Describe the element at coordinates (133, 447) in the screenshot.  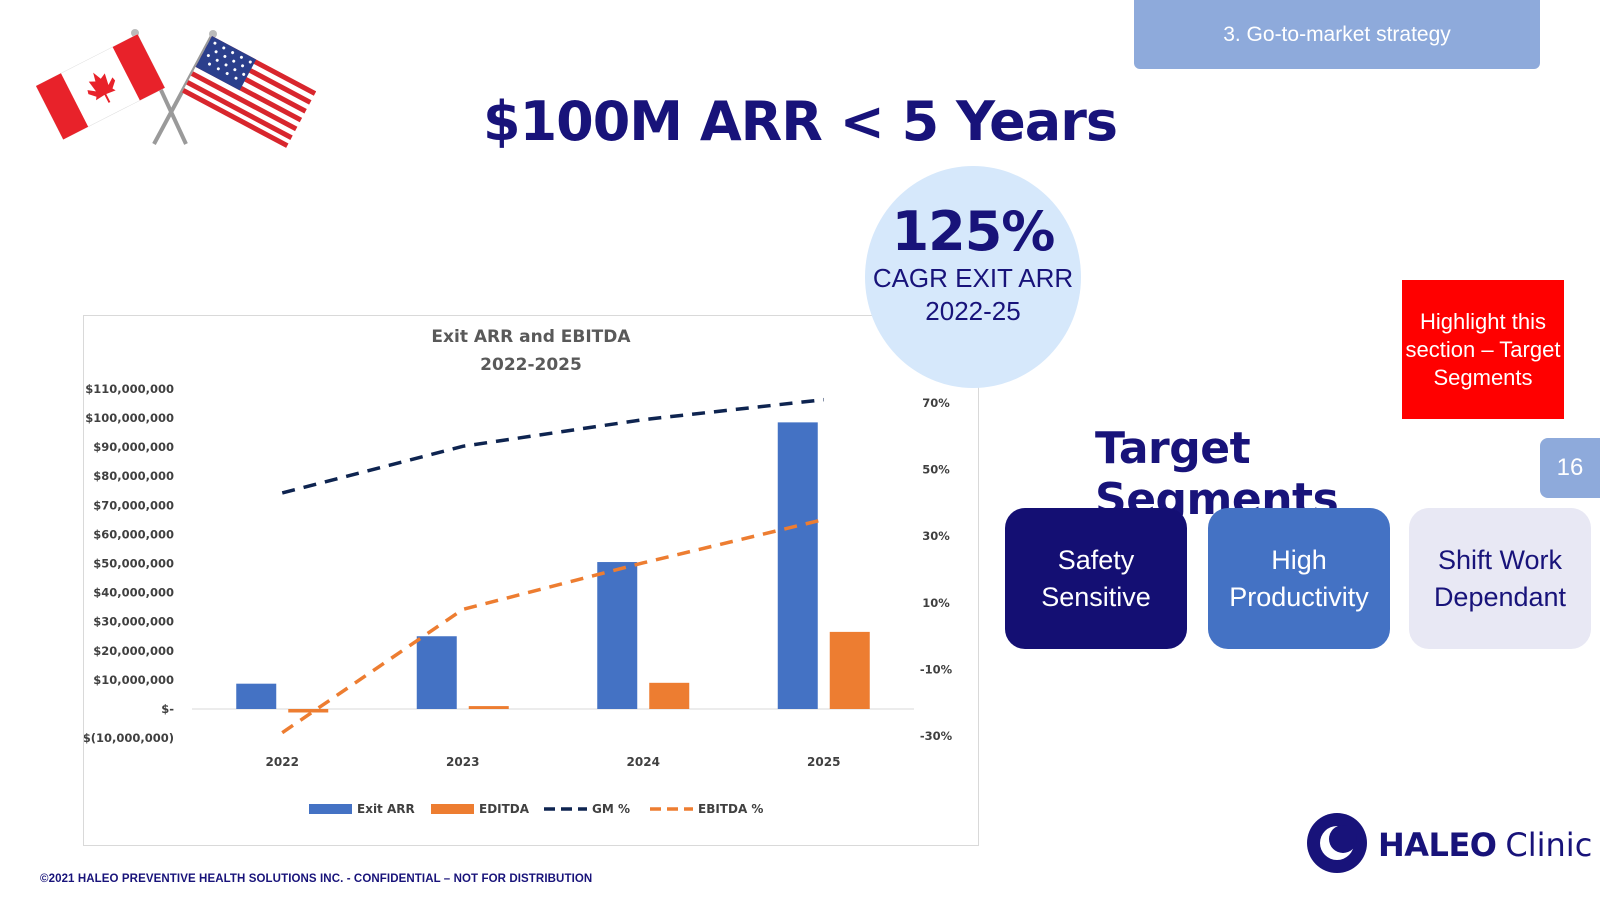
I see `y-left-tick-label: $90,000,000` at that location.